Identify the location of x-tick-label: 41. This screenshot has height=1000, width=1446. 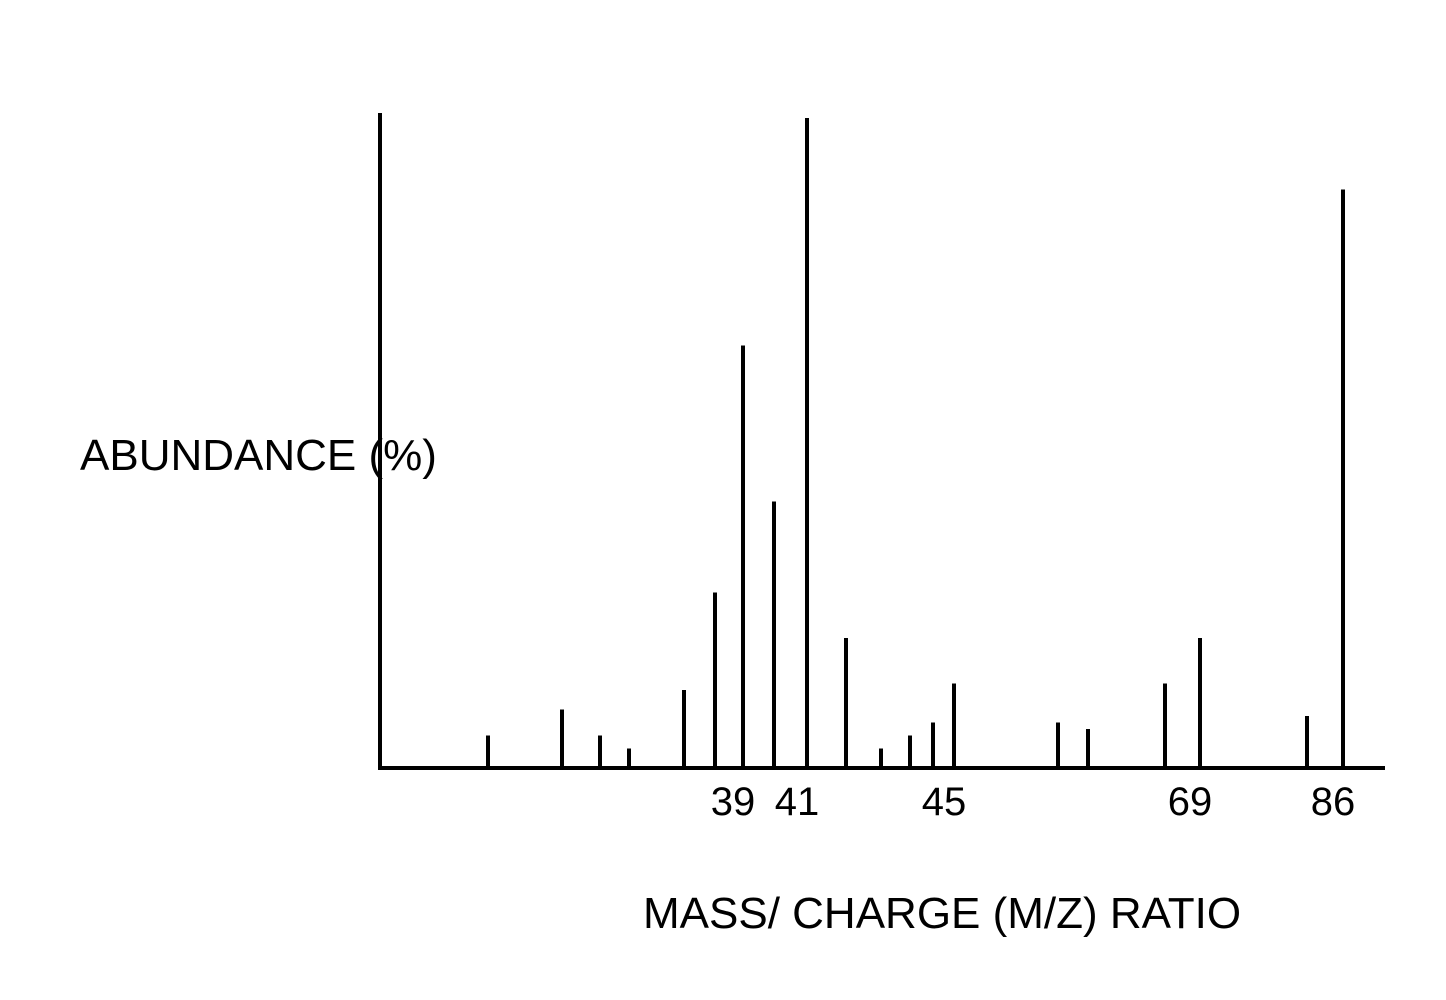
(797, 802).